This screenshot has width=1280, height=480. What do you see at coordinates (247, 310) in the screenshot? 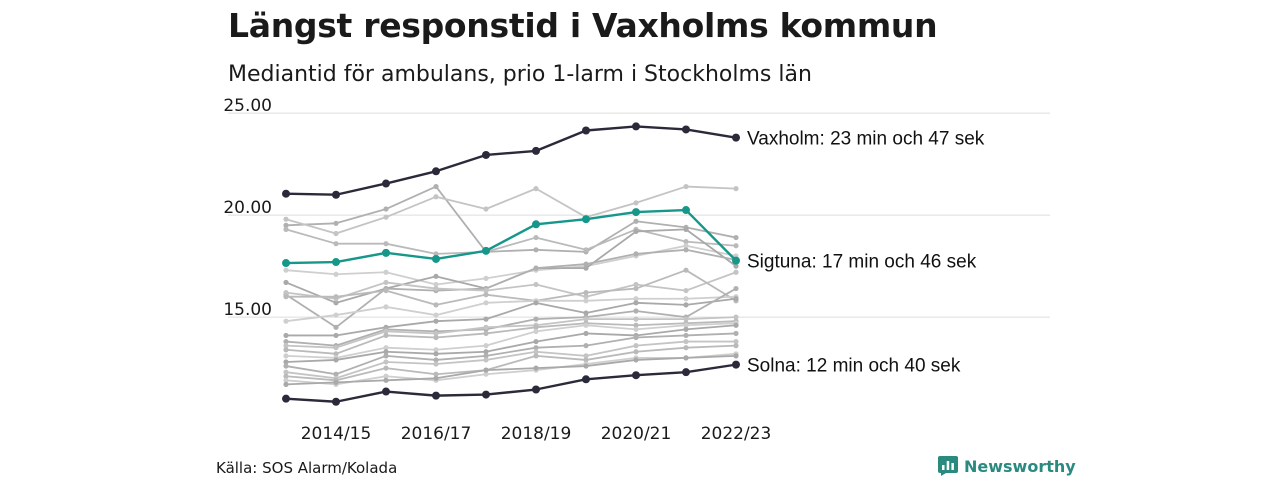
I see `y-tick-label: 15.00` at bounding box center [247, 310].